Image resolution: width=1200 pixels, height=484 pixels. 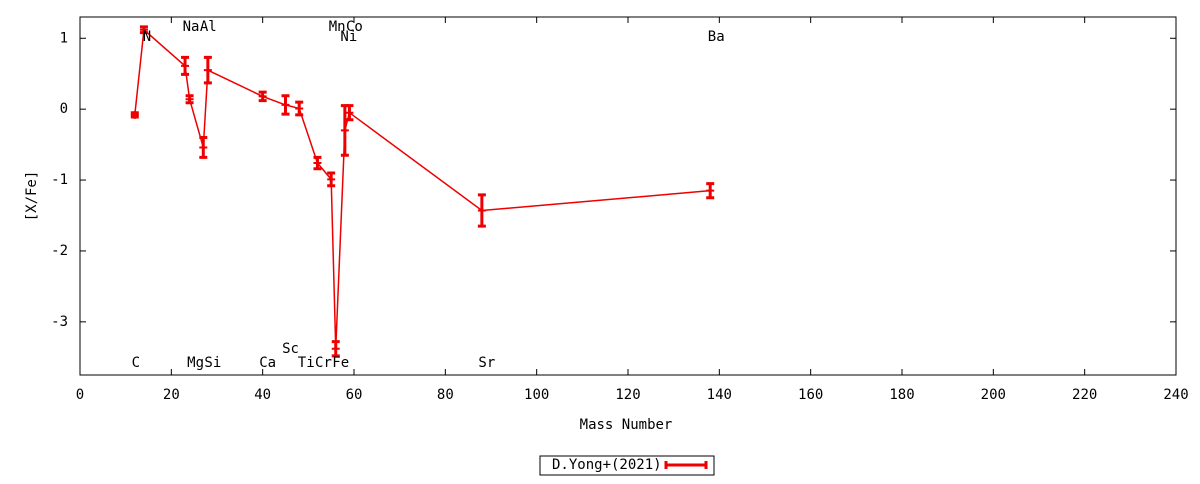 I want to click on y-tick-label: 1, so click(x=64, y=38).